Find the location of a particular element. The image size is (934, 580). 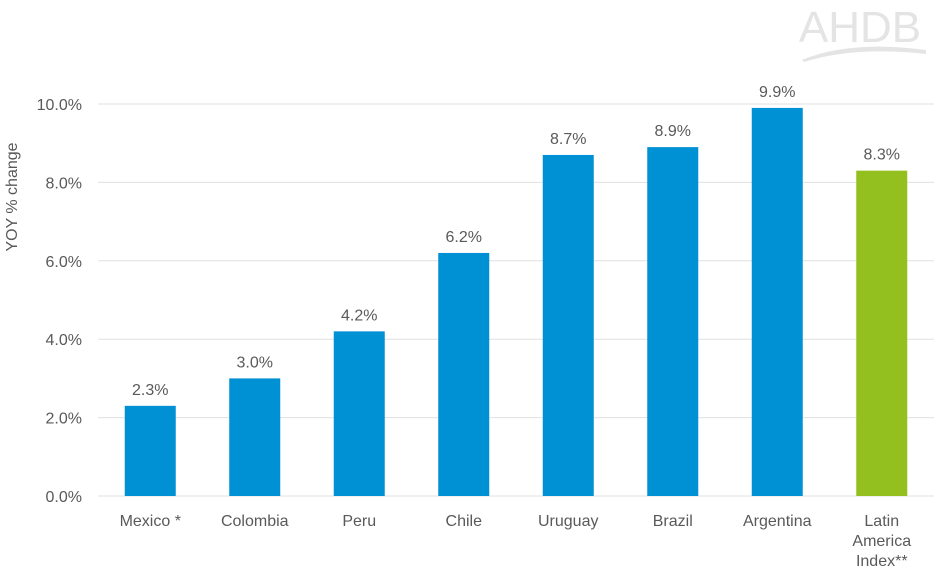

data-label: 6.2% is located at coordinates (464, 237).